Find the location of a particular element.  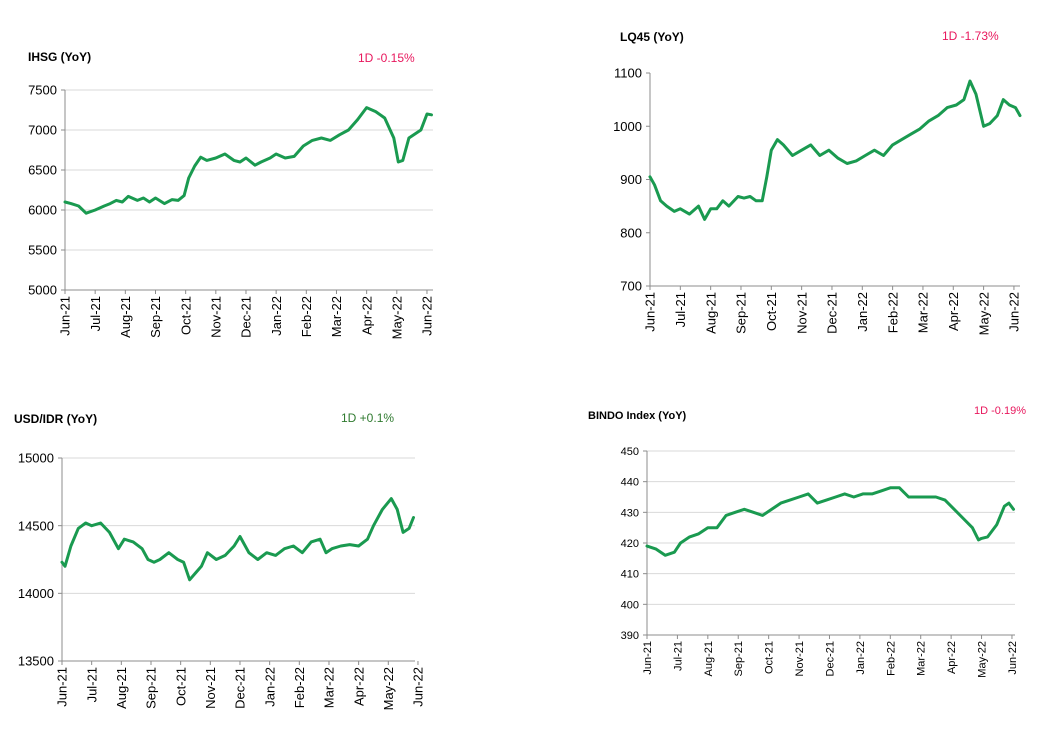

y-tick-label: 900 is located at coordinates (631, 179).